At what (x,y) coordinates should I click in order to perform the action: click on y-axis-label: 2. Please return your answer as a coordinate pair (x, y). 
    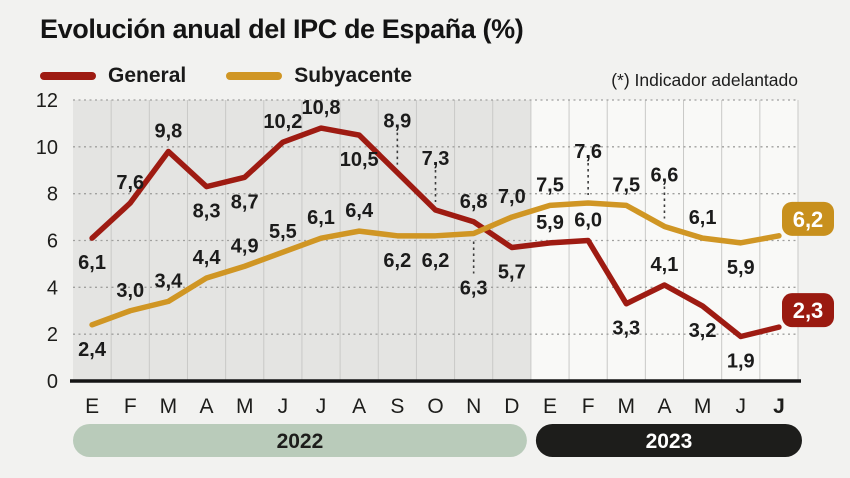
    Looking at the image, I should click on (52, 335).